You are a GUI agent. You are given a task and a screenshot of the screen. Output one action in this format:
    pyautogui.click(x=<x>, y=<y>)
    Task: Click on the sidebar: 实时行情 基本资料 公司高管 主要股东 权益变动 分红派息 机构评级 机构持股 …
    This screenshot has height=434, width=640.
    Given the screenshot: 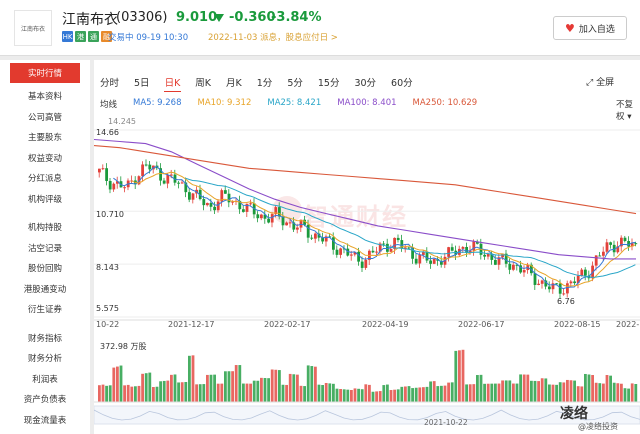 What is the action you would take?
    pyautogui.click(x=45, y=247)
    